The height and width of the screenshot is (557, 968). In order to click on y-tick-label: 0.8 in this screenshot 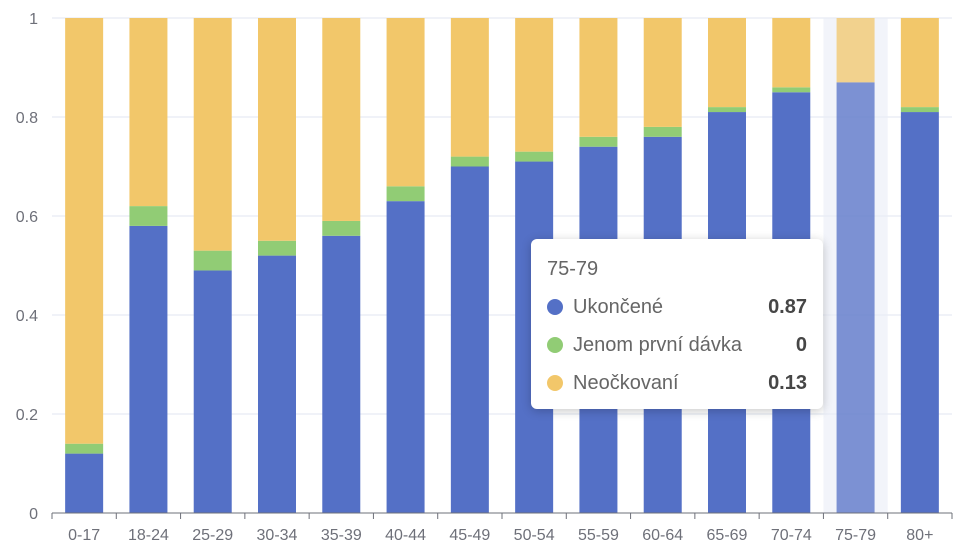, I will do `click(27, 118)`.